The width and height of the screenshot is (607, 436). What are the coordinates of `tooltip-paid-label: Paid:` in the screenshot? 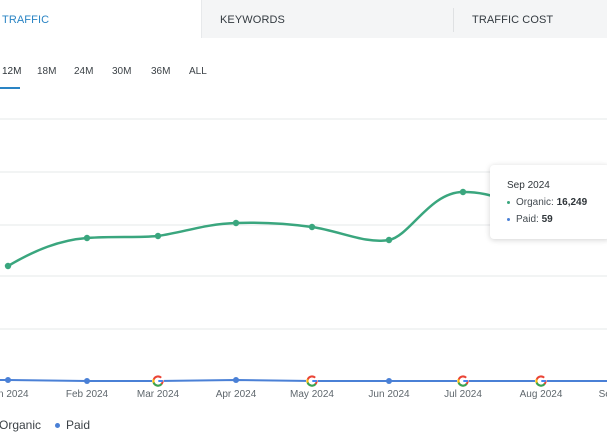 It's located at (527, 219).